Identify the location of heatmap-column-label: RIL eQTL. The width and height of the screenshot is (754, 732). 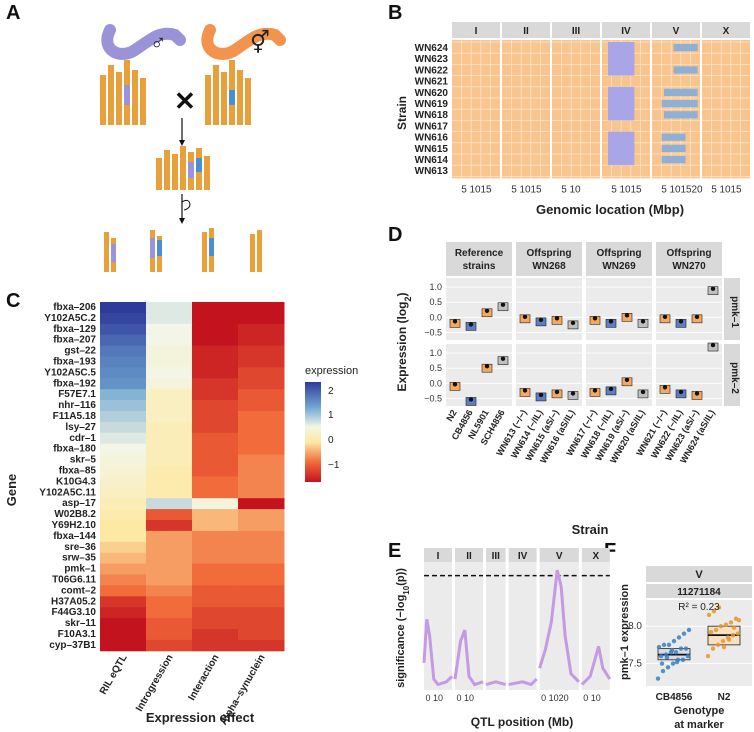
(114, 675).